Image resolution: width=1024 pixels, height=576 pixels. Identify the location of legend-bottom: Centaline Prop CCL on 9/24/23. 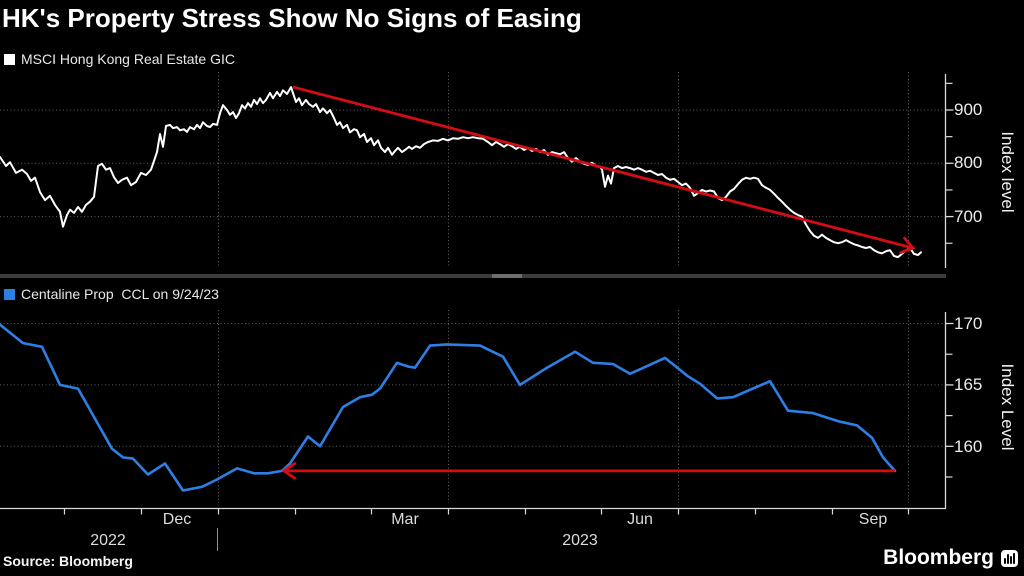
(111, 294).